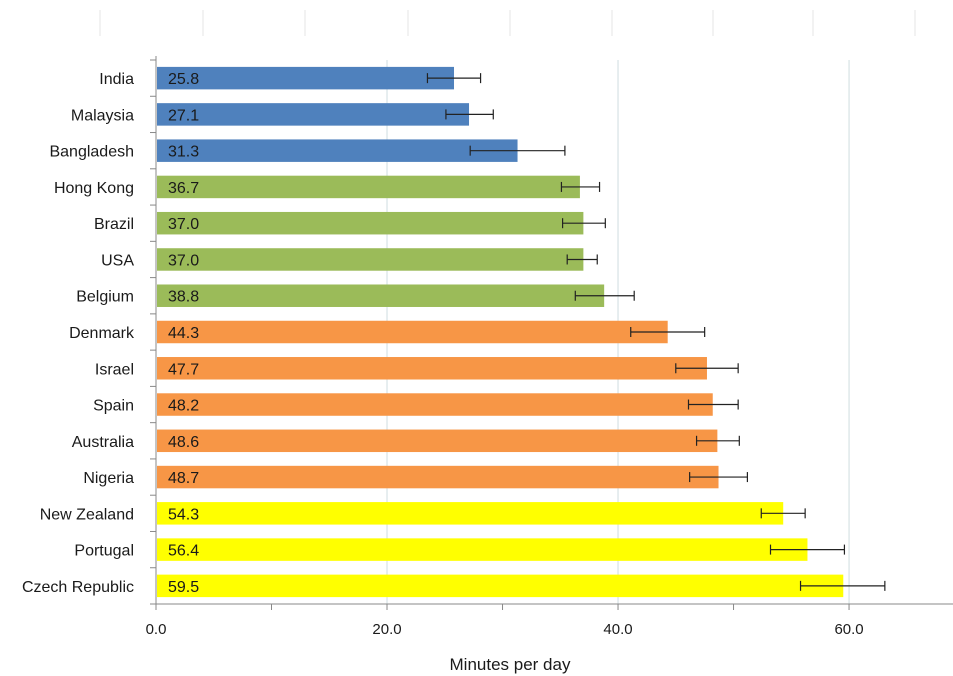 This screenshot has width=953, height=676. I want to click on x-tick-label-0: 0.0, so click(156, 629).